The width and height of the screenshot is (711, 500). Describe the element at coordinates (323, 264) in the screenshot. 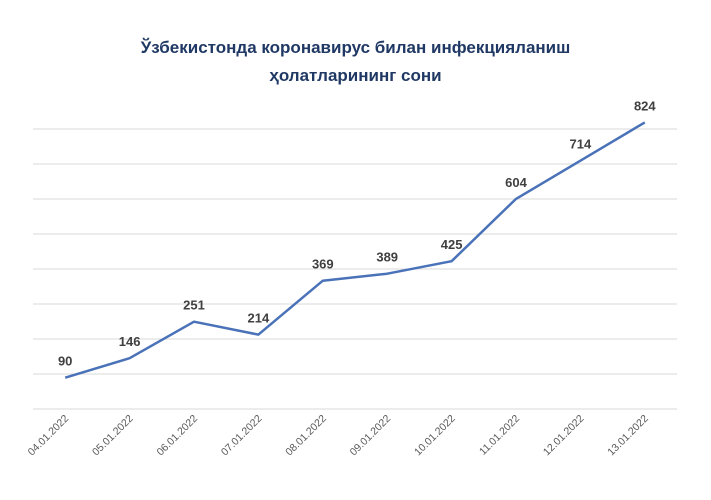

I see `data-label-08.01.2022: 369` at that location.